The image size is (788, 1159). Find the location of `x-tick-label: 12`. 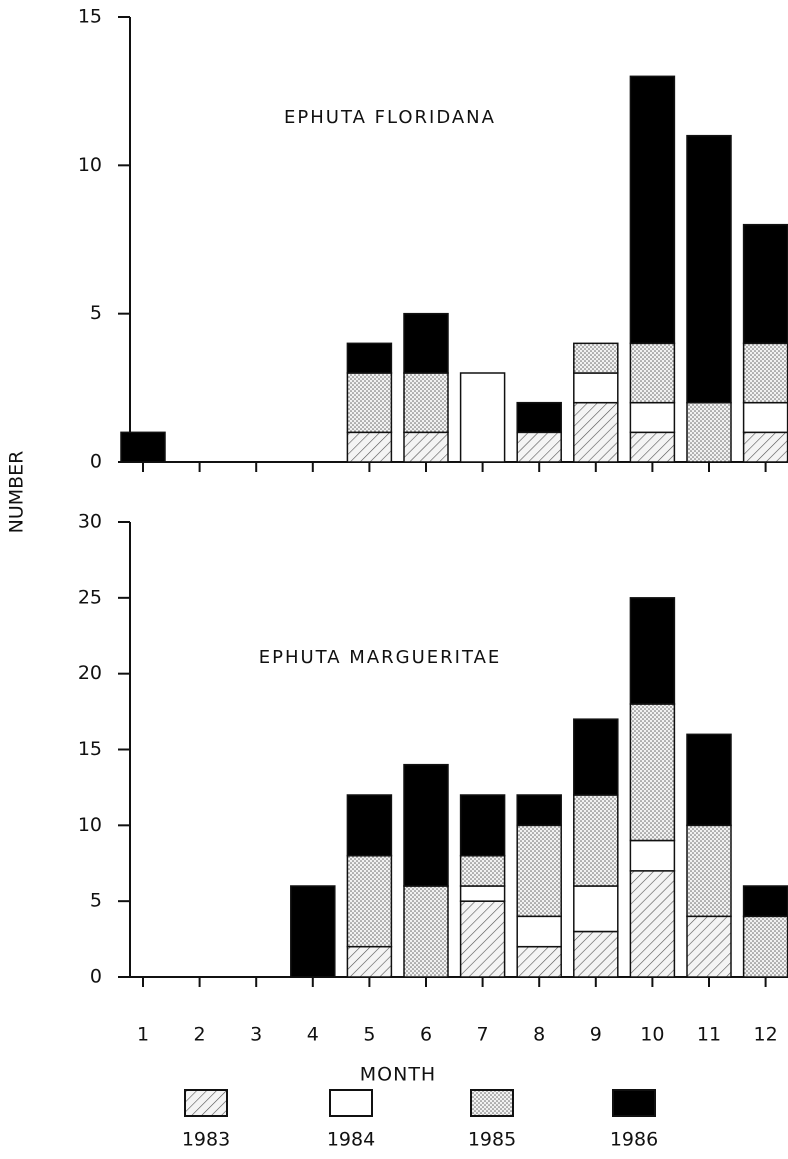

x-tick-label: 12 is located at coordinates (766, 1035).